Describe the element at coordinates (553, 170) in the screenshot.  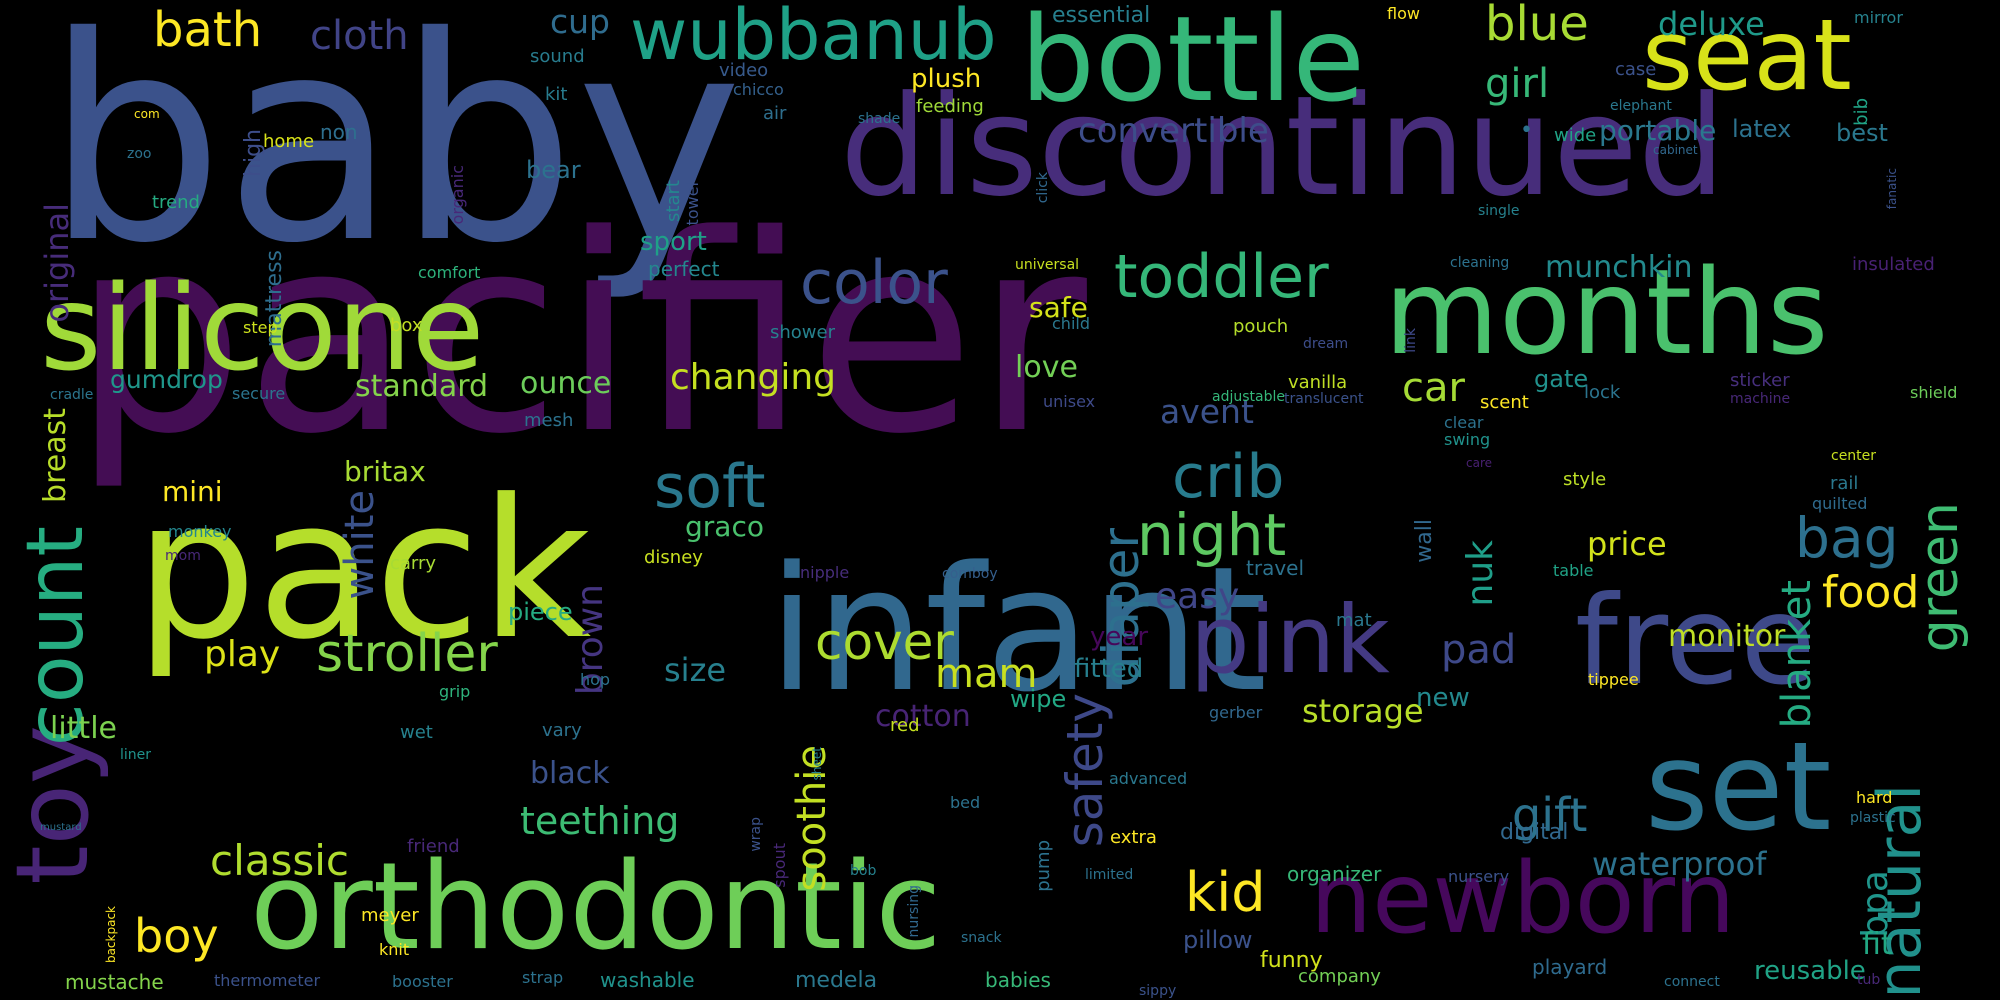
I see `word-bear: bear` at that location.